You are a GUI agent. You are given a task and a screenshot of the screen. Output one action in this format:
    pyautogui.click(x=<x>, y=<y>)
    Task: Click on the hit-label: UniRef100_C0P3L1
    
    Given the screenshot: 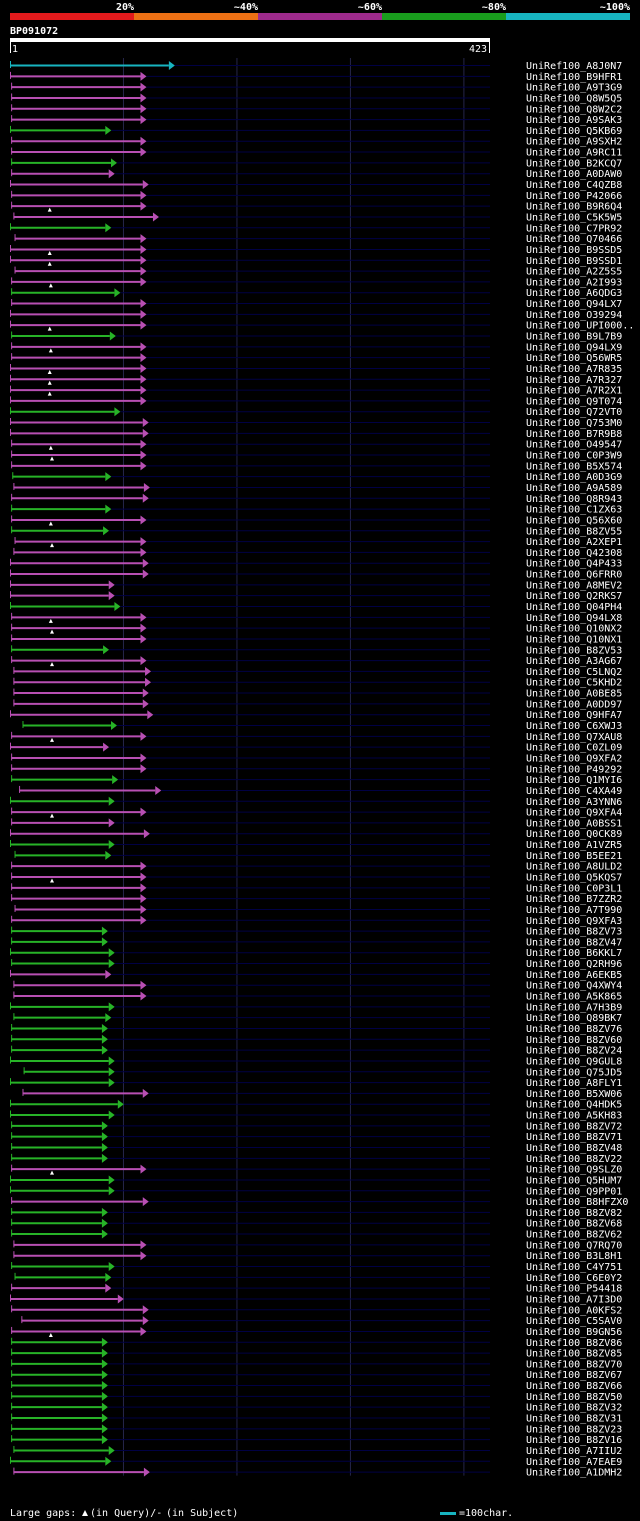 What is the action you would take?
    pyautogui.click(x=574, y=888)
    